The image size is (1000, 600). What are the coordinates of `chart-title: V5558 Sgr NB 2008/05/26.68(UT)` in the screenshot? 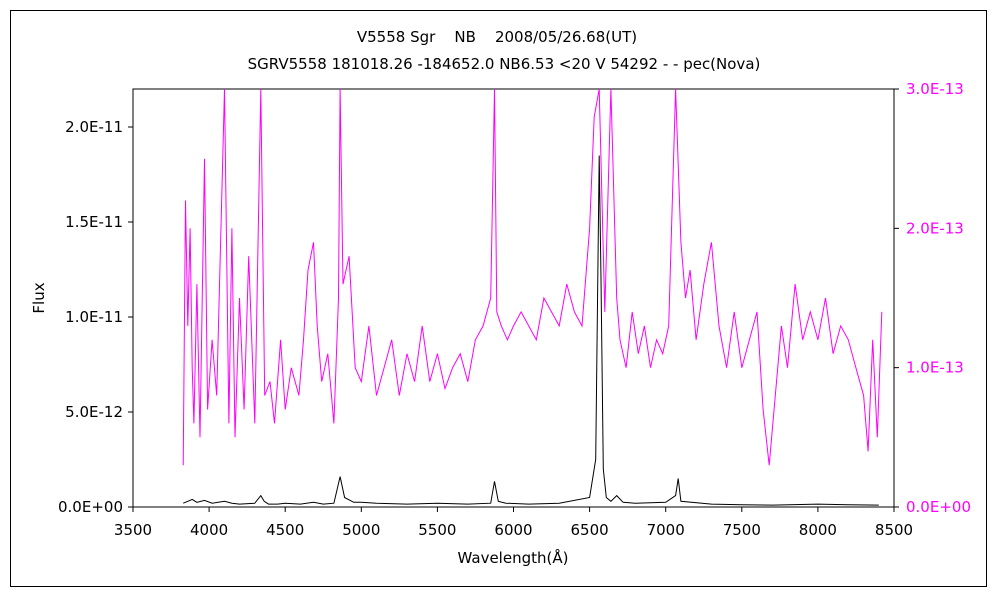 It's located at (497, 37).